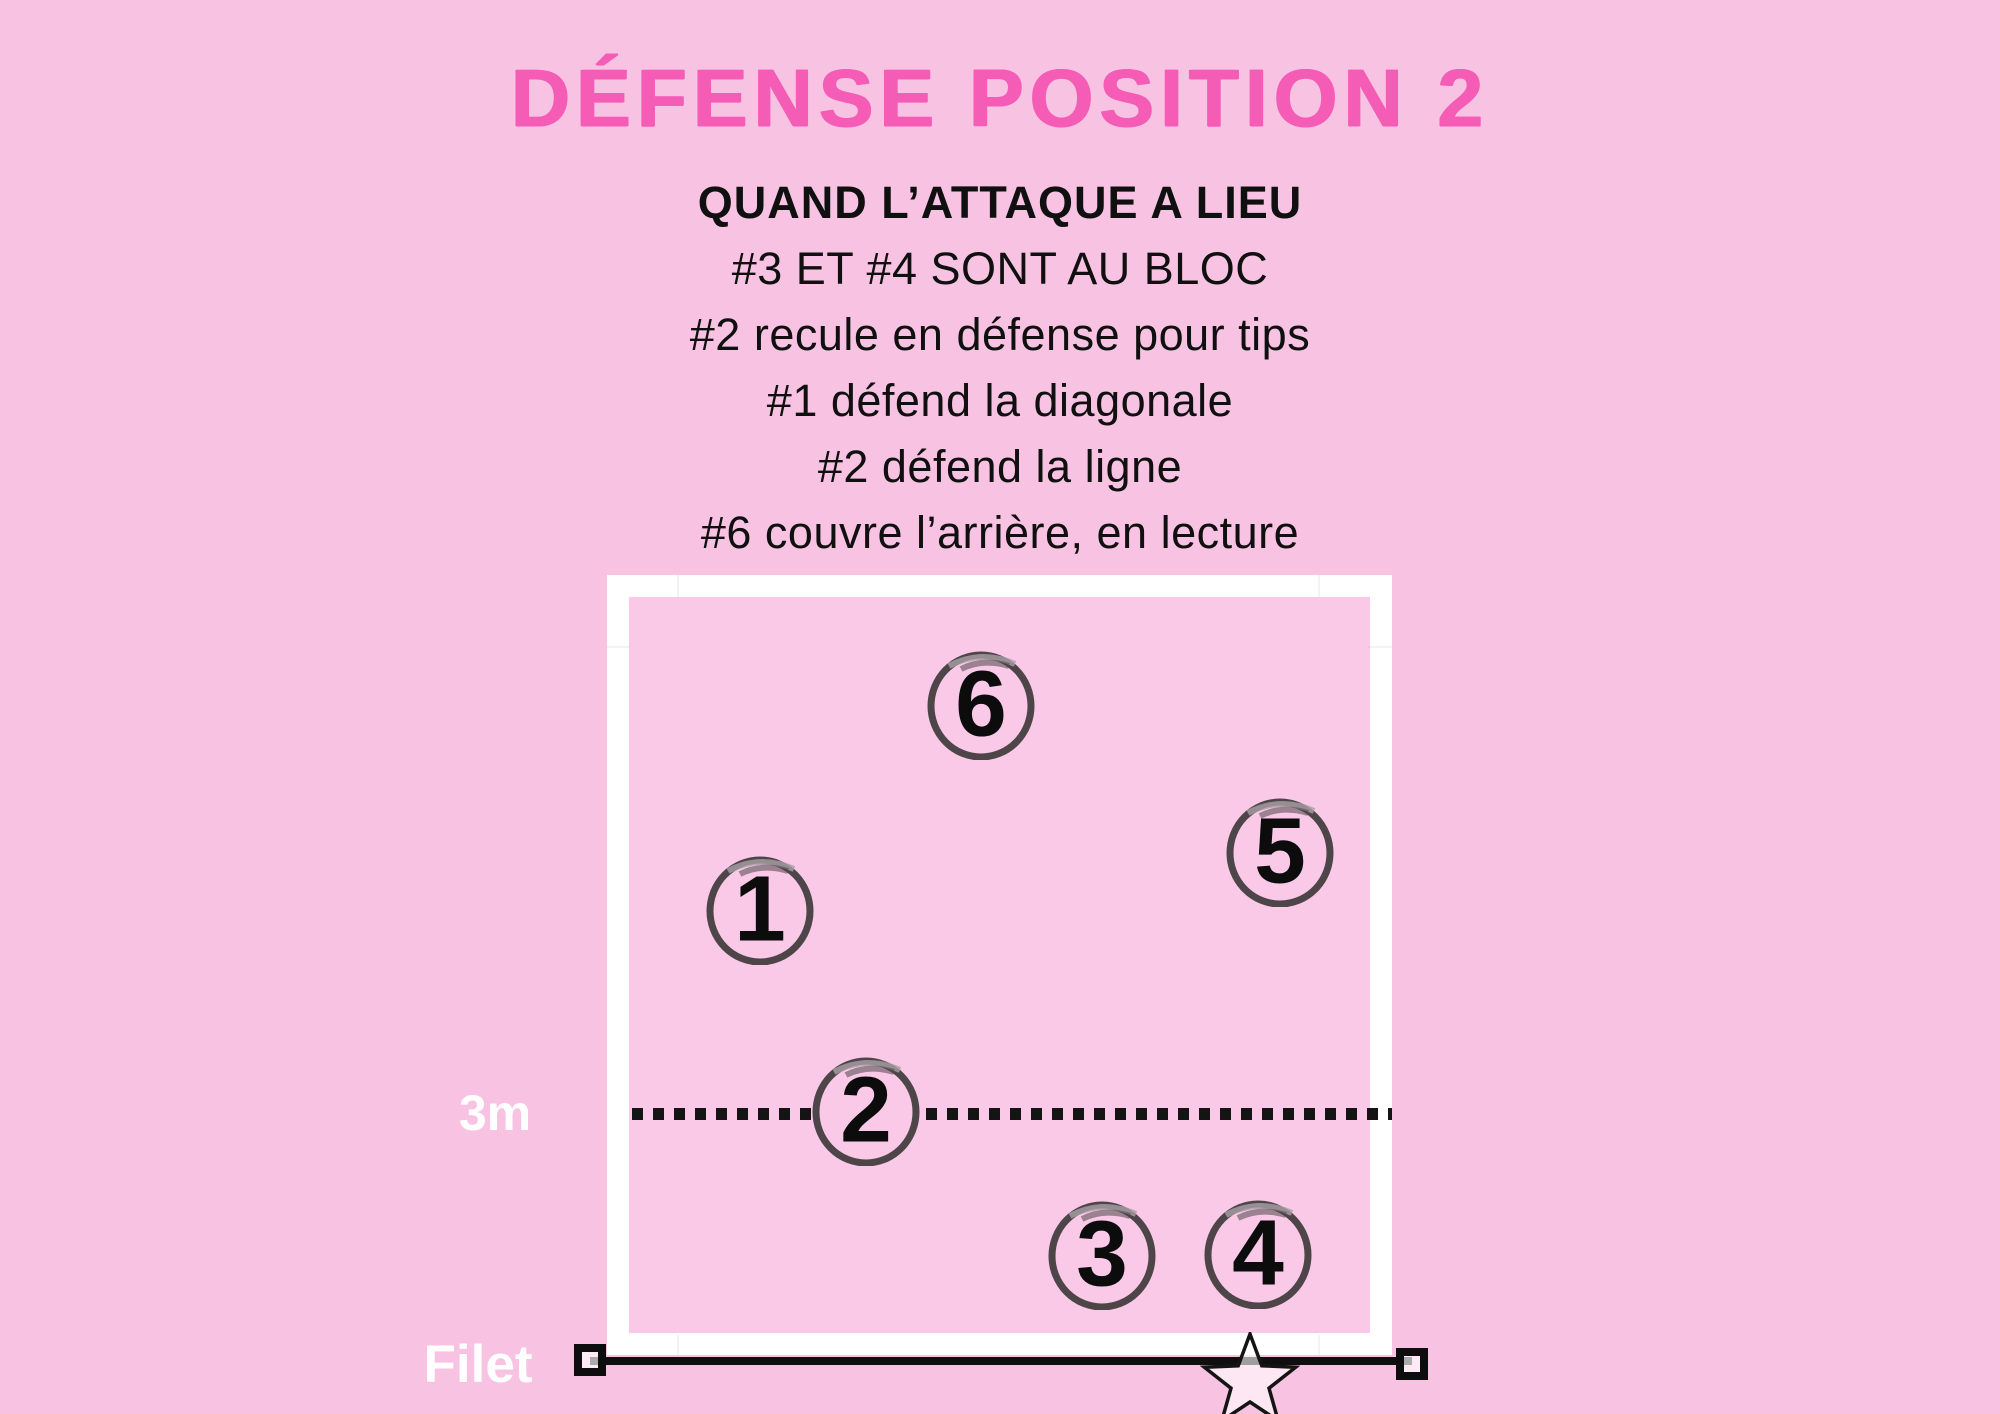 This screenshot has height=1414, width=2000. I want to click on instruction-line-2: #3 ET #4 SONT AU BLOC, so click(1000, 268).